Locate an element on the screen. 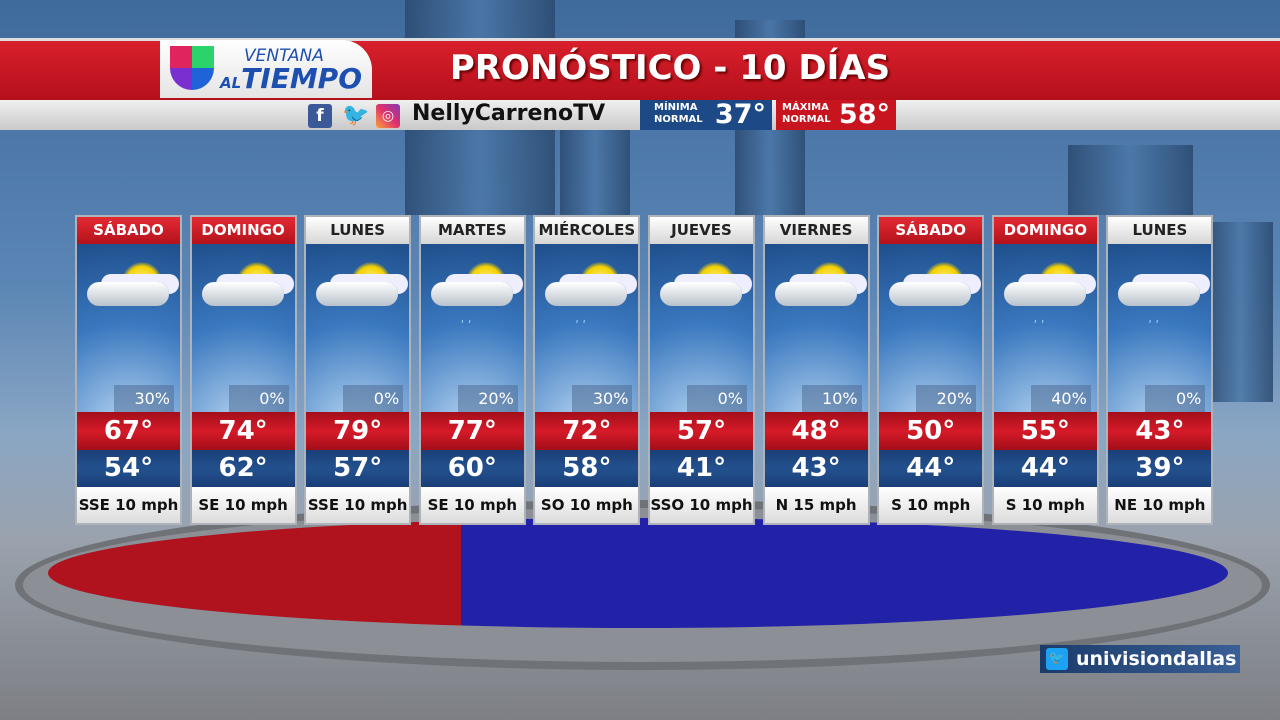 Image resolution: width=1280 pixels, height=720 pixels. low-temp: 57° is located at coordinates (358, 468).